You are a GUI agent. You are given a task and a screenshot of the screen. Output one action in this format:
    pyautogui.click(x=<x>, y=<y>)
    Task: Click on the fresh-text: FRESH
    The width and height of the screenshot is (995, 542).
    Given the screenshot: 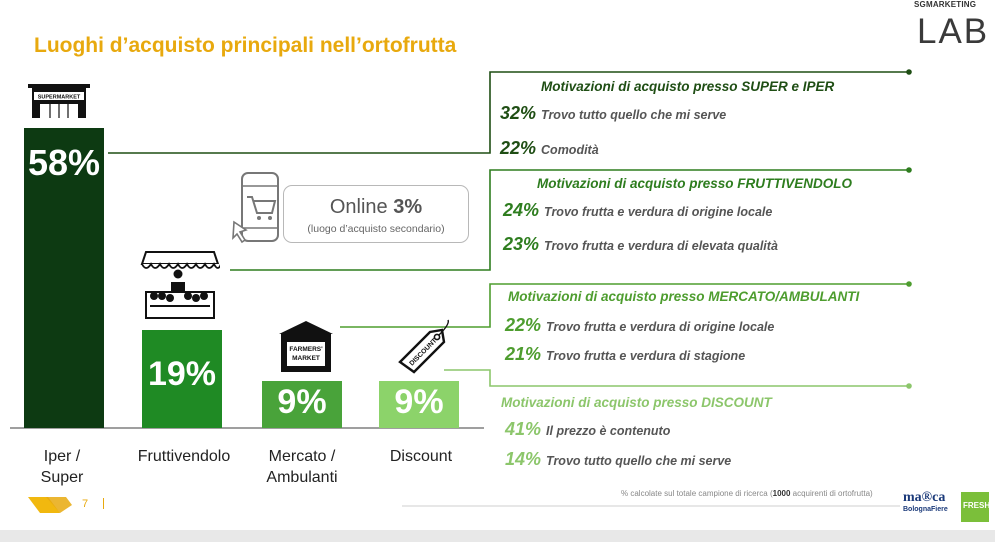 What is the action you would take?
    pyautogui.click(x=977, y=505)
    